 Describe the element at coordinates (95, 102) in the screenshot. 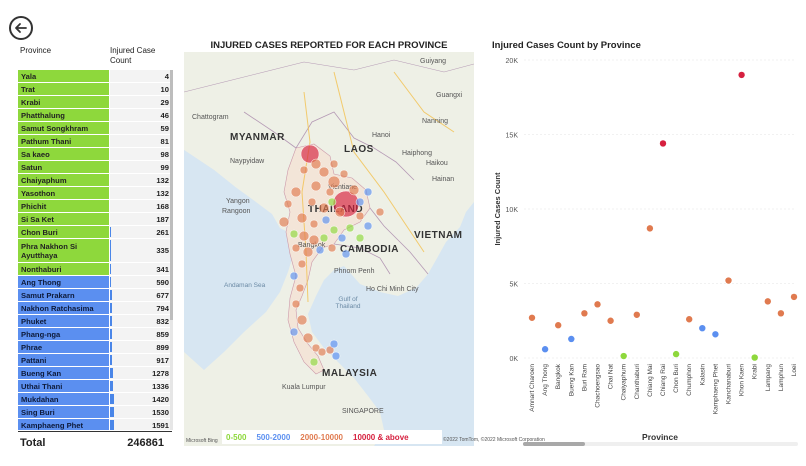

I see `table-row: Krabi 29` at that location.